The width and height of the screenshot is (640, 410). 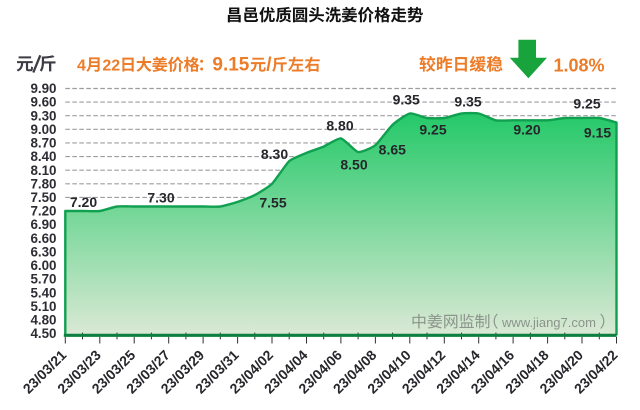 What do you see at coordinates (339, 125) in the screenshot?
I see `svg-text: 8.80` at bounding box center [339, 125].